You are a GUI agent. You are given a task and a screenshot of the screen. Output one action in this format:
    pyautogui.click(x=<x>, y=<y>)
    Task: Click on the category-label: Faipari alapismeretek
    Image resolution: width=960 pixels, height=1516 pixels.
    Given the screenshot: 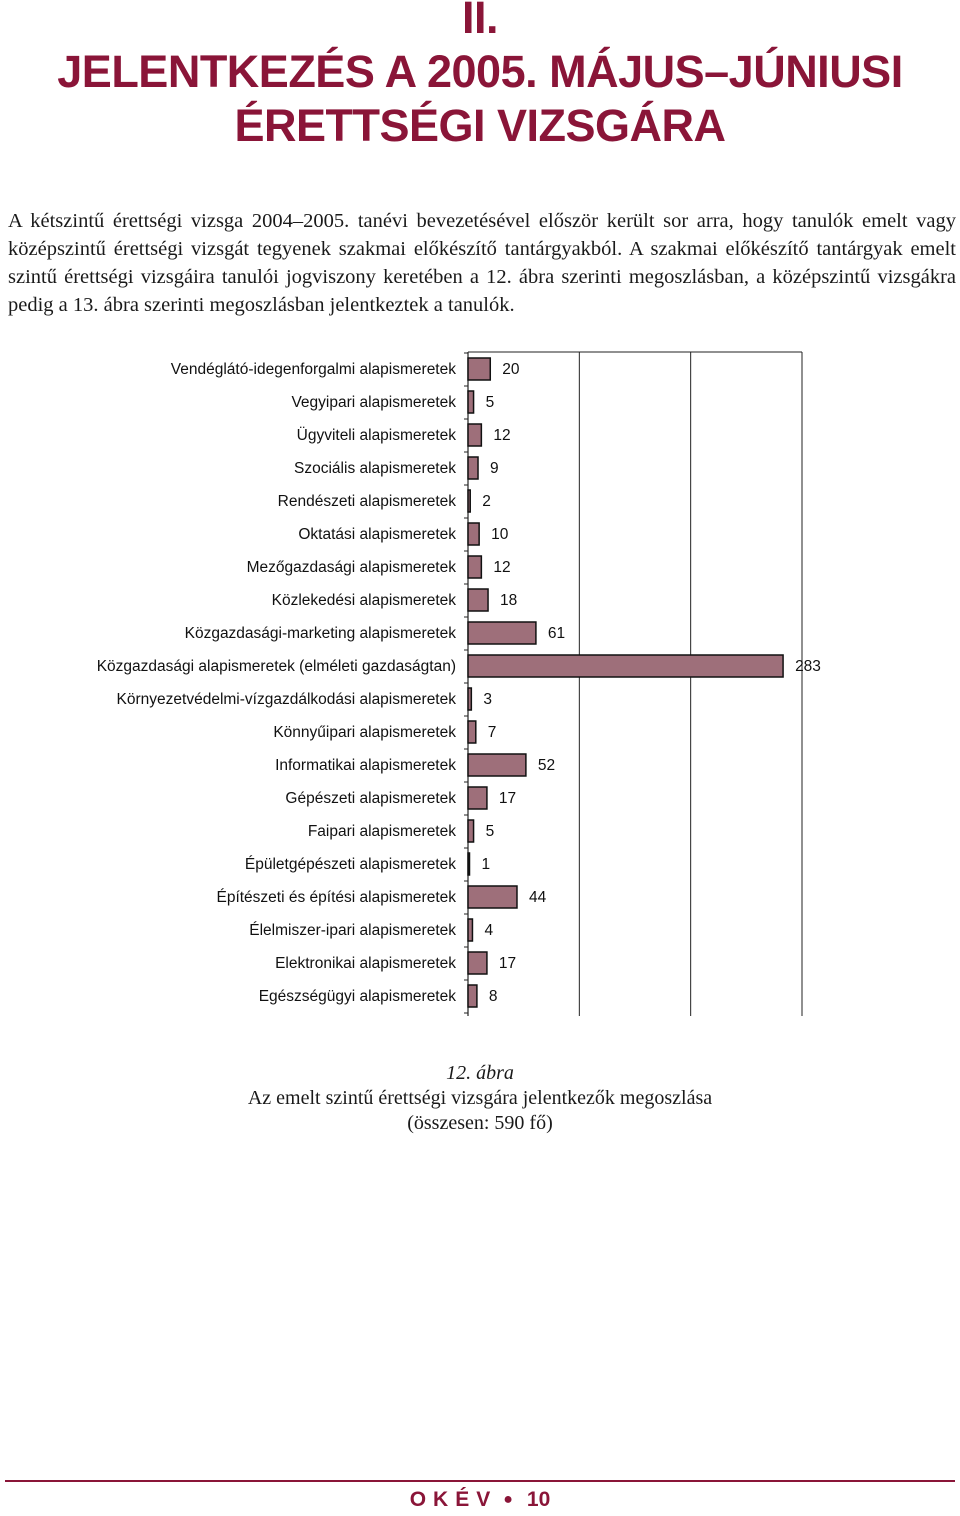 What is the action you would take?
    pyautogui.click(x=382, y=831)
    